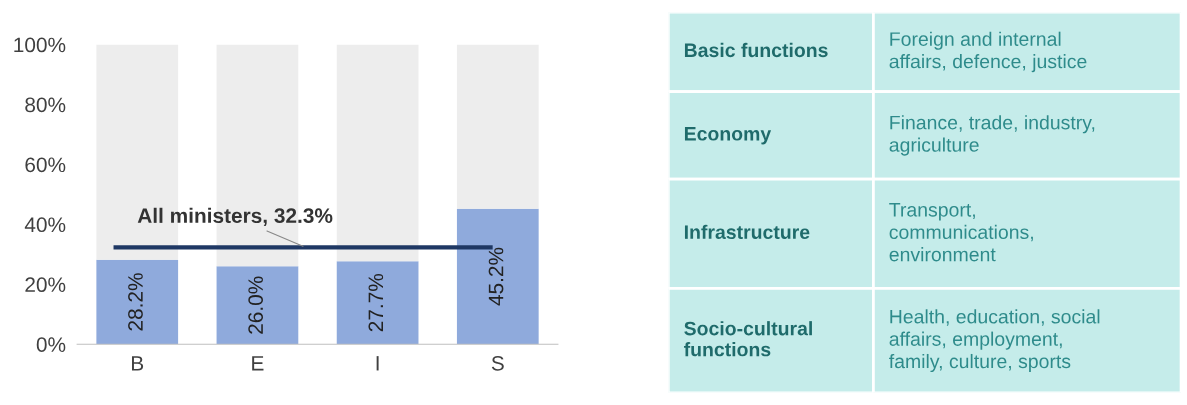 The height and width of the screenshot is (405, 1187). I want to click on text: Foreign and internal affairs, defence, justice, so click(988, 52).